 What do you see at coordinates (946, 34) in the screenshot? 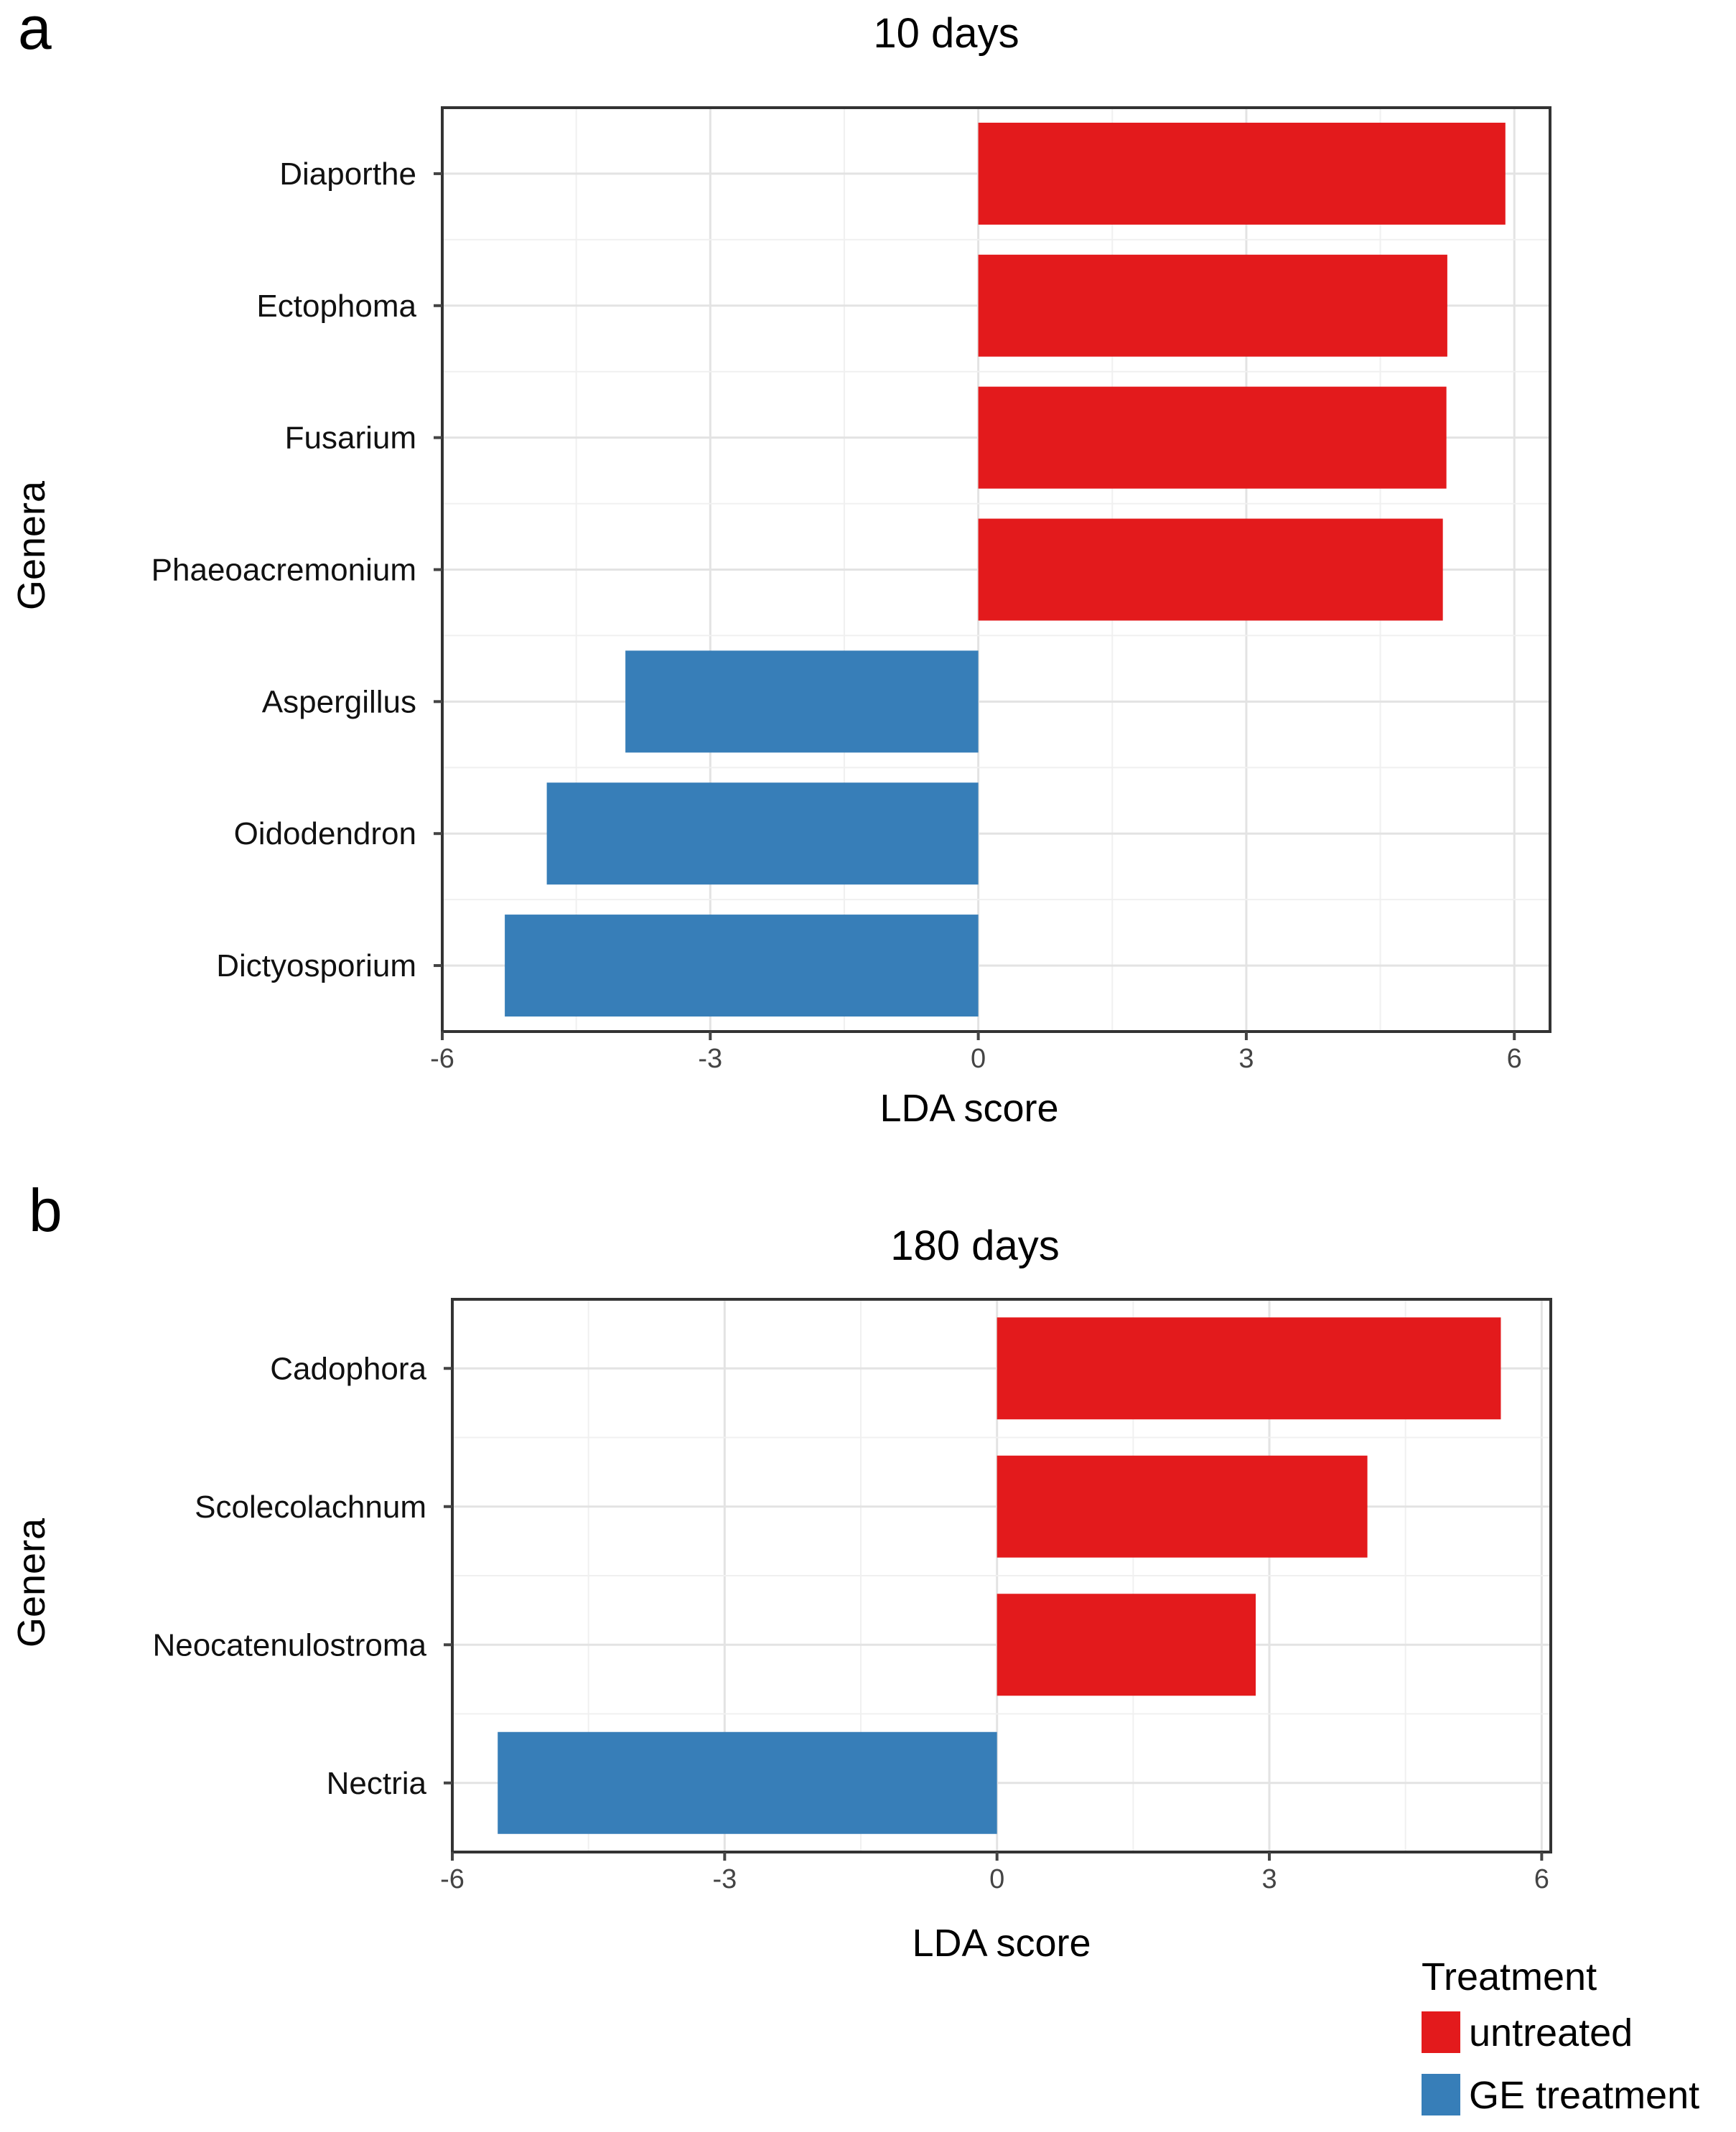
I see `chart-title: 10 days` at bounding box center [946, 34].